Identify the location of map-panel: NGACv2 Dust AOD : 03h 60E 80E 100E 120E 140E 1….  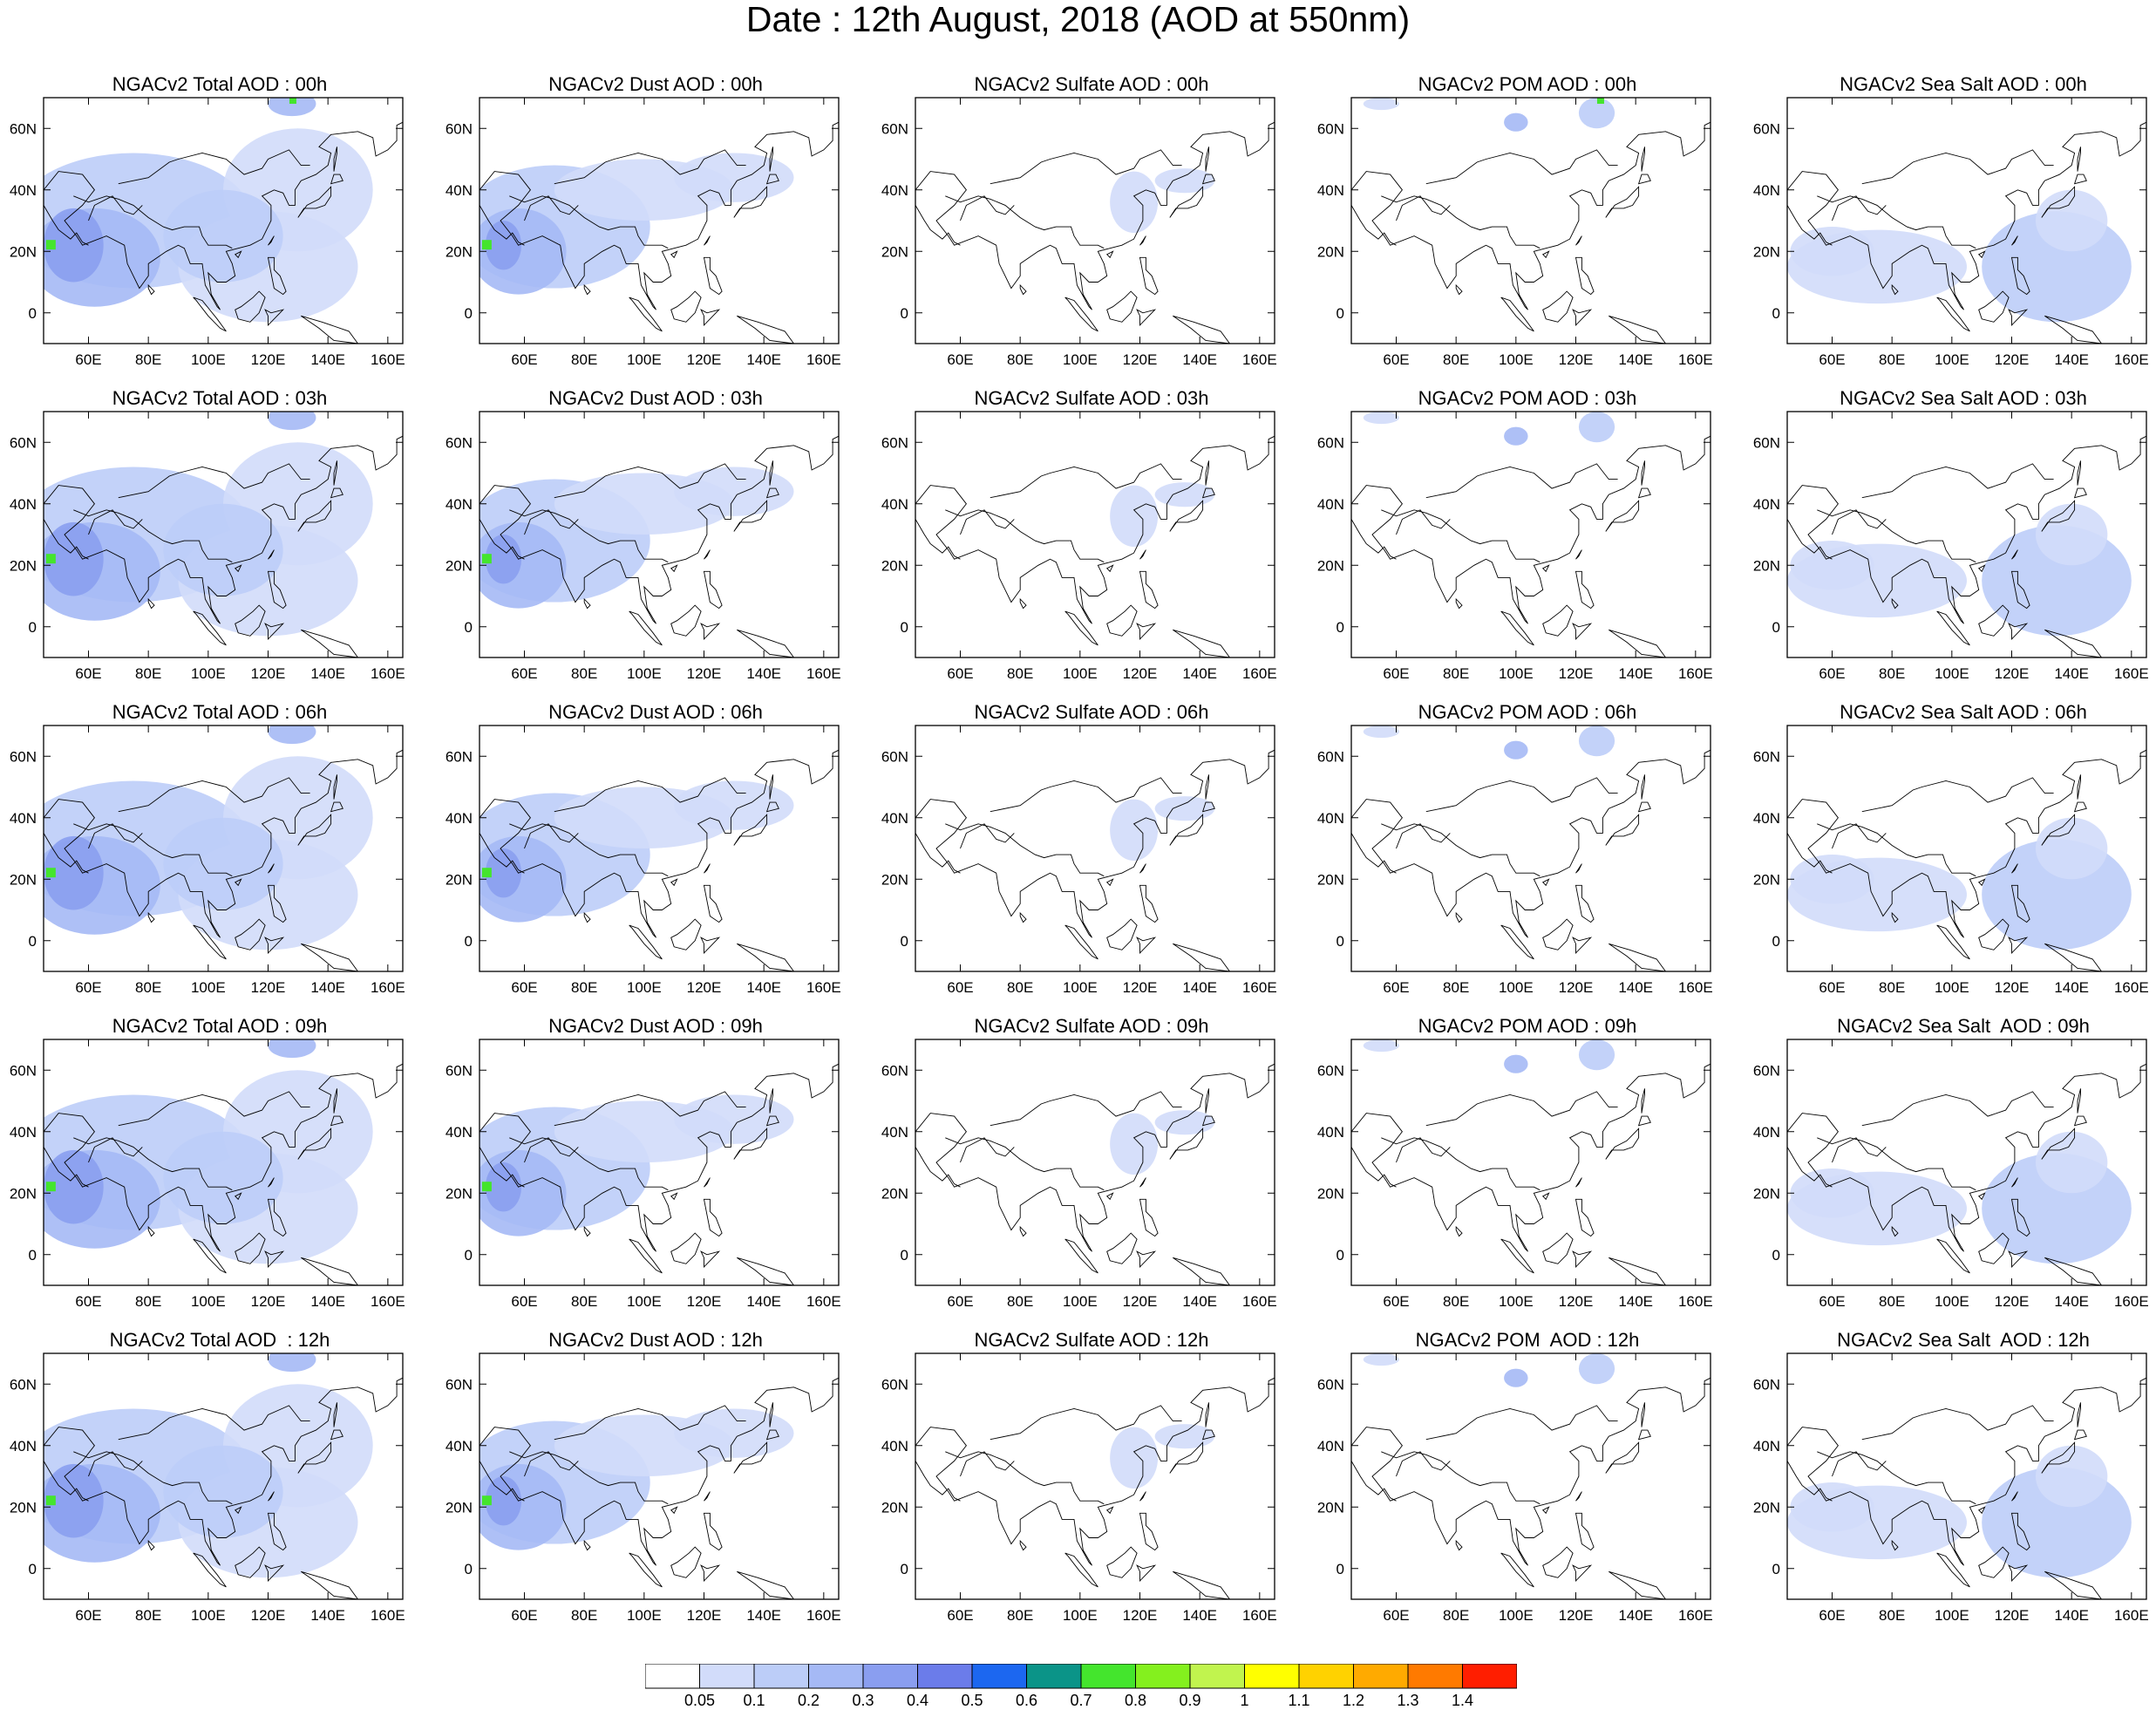
(659, 544).